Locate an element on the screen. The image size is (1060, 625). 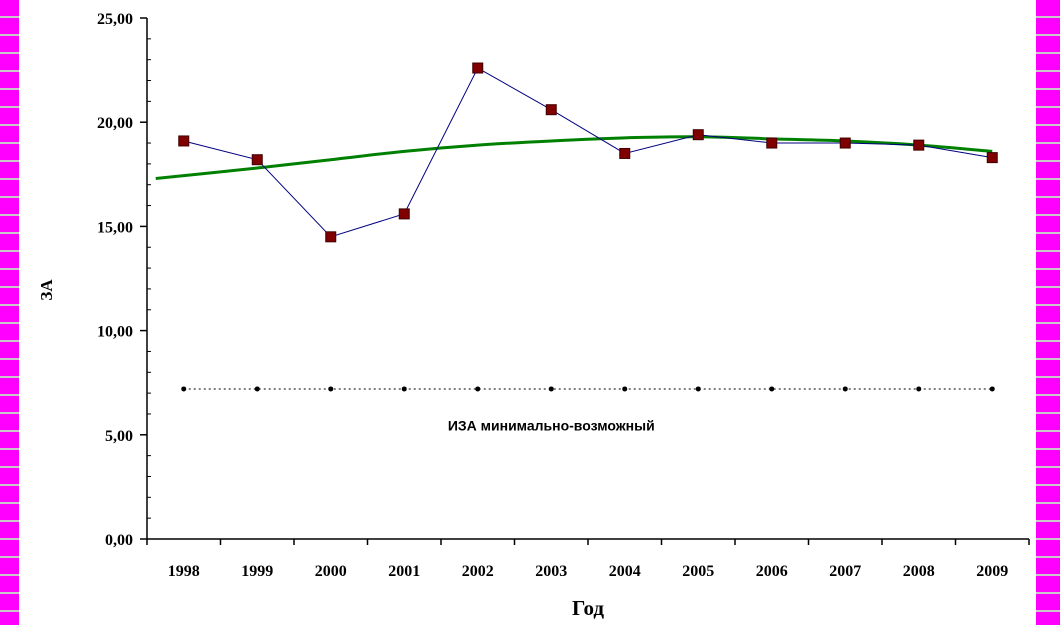
x-axis-title: Год is located at coordinates (588, 608).